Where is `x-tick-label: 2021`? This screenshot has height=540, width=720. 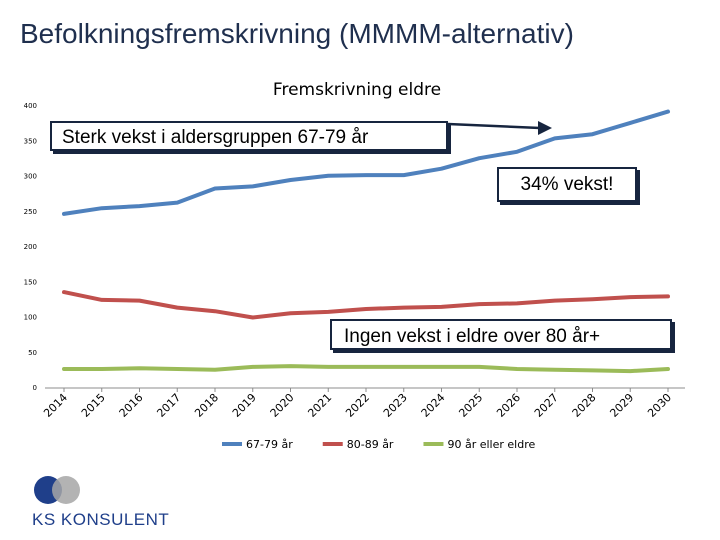 x-tick-label: 2021 is located at coordinates (319, 405).